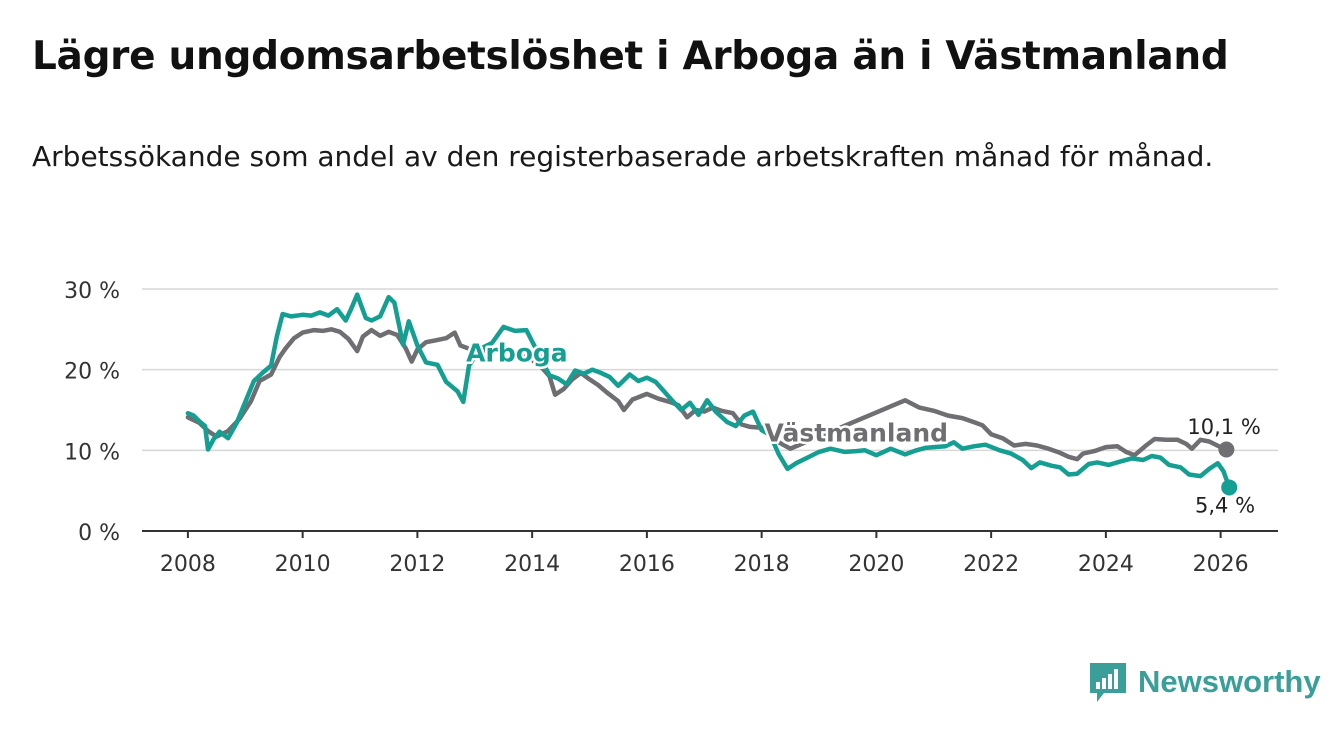 This screenshot has height=734, width=1340. I want to click on series-label-arboga-halo: Arboga, so click(517, 353).